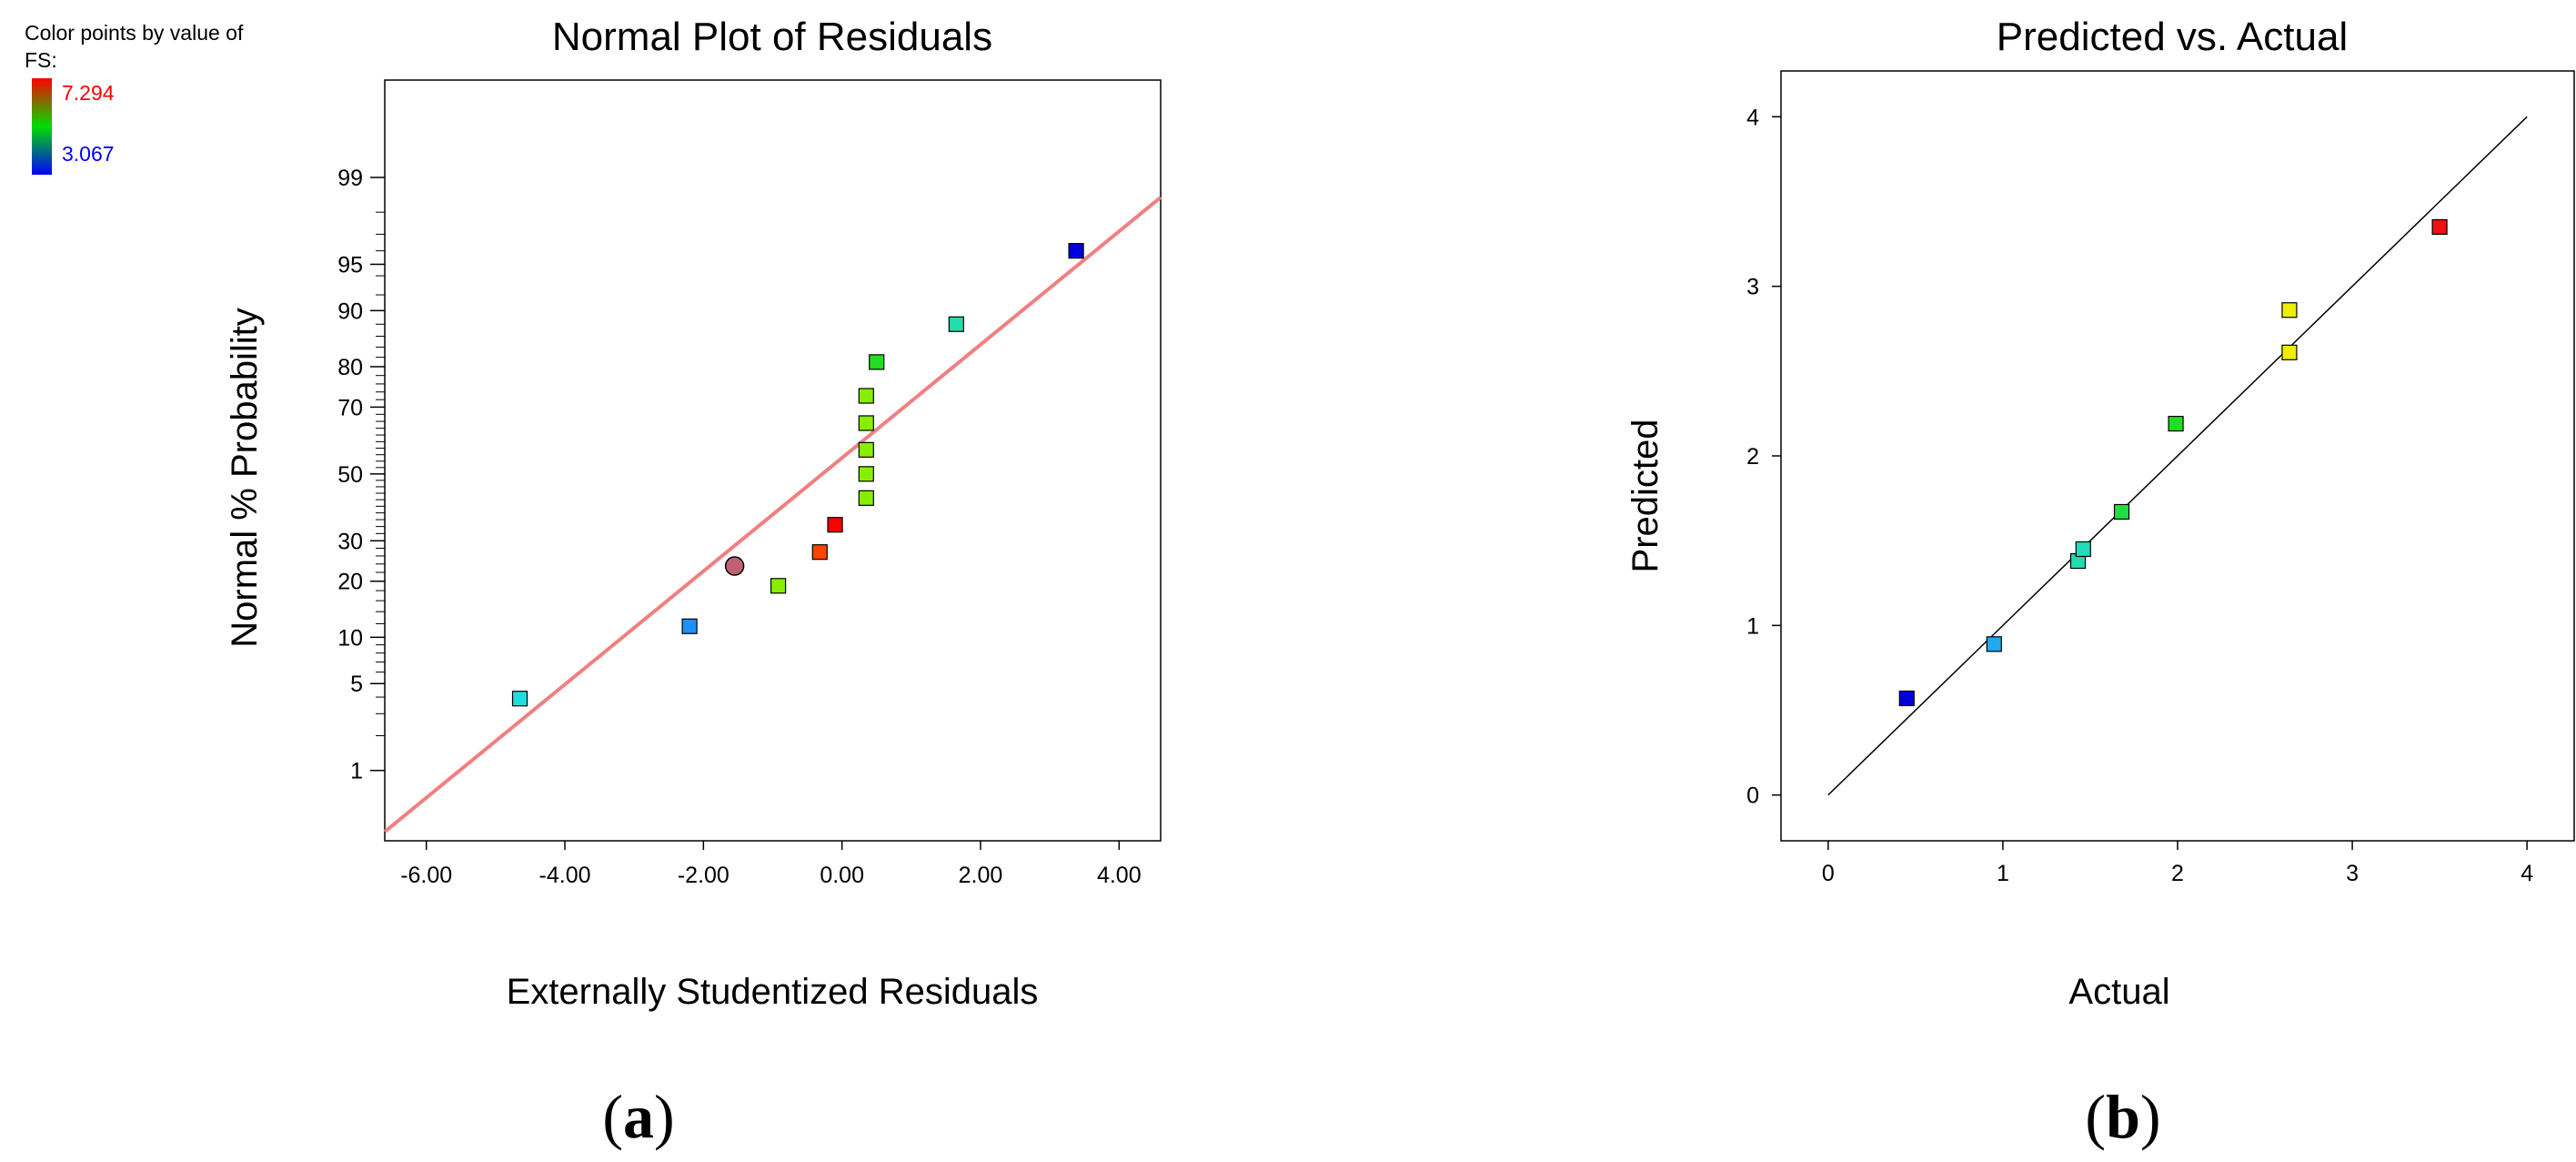 The width and height of the screenshot is (2576, 1162). Describe the element at coordinates (426, 875) in the screenshot. I see `chart-a-x-tick-label: -6.00` at that location.